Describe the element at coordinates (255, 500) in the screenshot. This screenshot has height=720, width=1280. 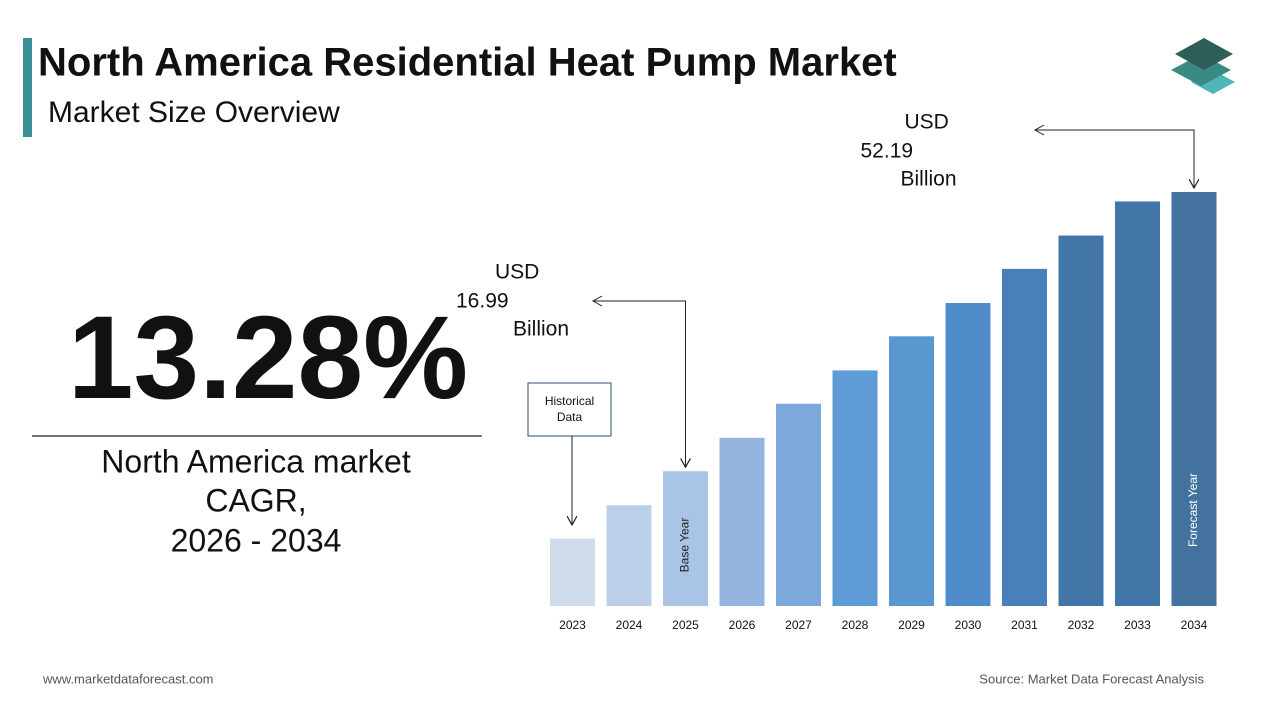
I see `cagr-caption: CAGR,` at that location.